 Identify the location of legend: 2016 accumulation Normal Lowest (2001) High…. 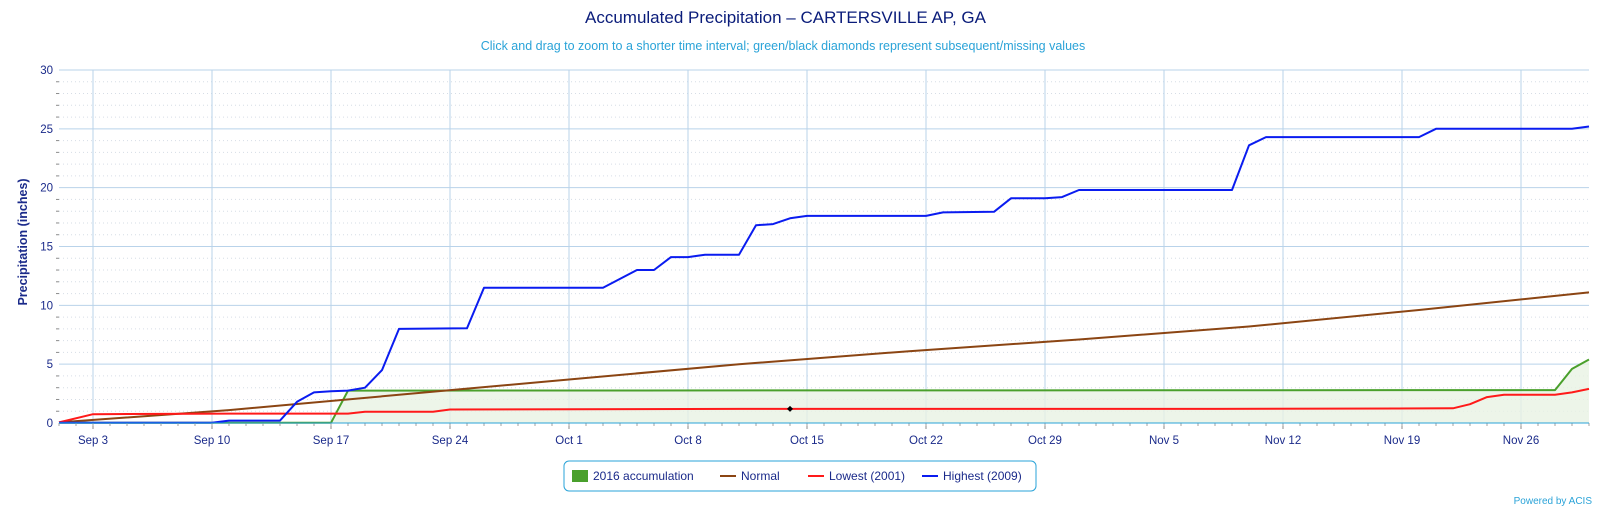
(800, 476).